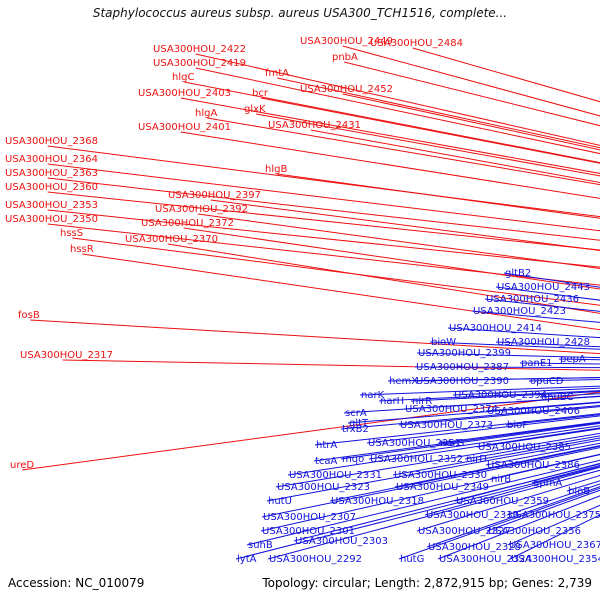 This screenshot has height=600, width=600. What do you see at coordinates (554, 545) in the screenshot?
I see `reverse-gene-label: USA300HOU_2367` at bounding box center [554, 545].